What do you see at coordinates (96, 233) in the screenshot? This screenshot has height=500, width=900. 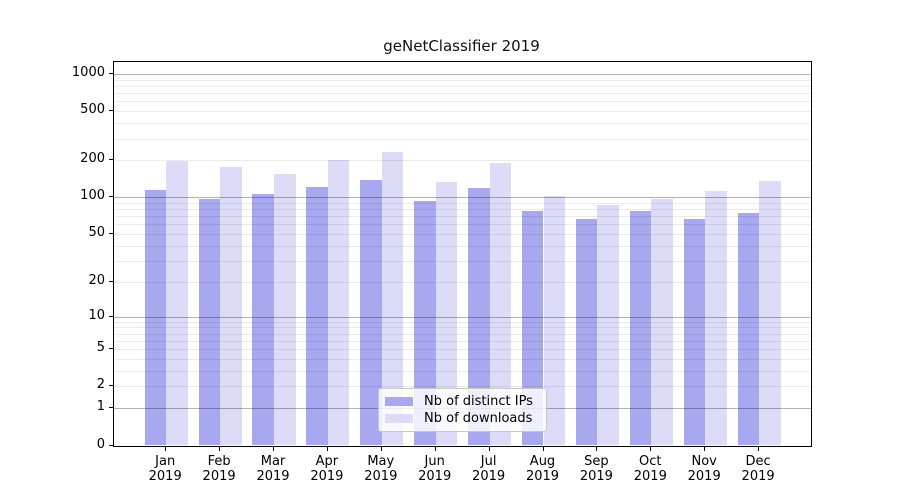 I see `y-tick-label: 50` at bounding box center [96, 233].